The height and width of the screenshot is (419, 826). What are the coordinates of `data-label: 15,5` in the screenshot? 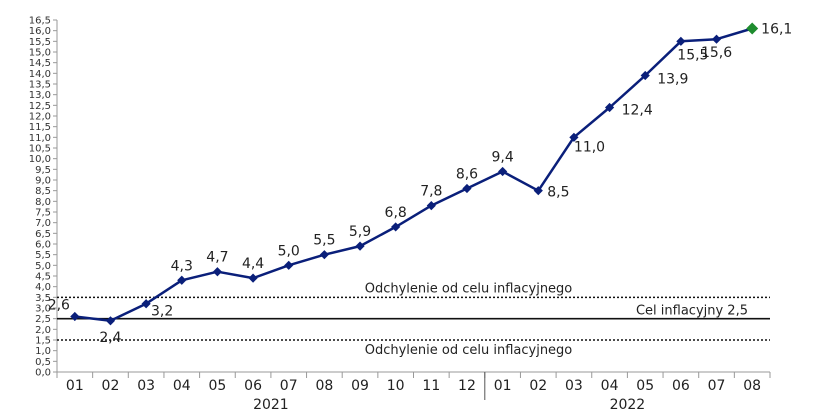 It's located at (692, 55).